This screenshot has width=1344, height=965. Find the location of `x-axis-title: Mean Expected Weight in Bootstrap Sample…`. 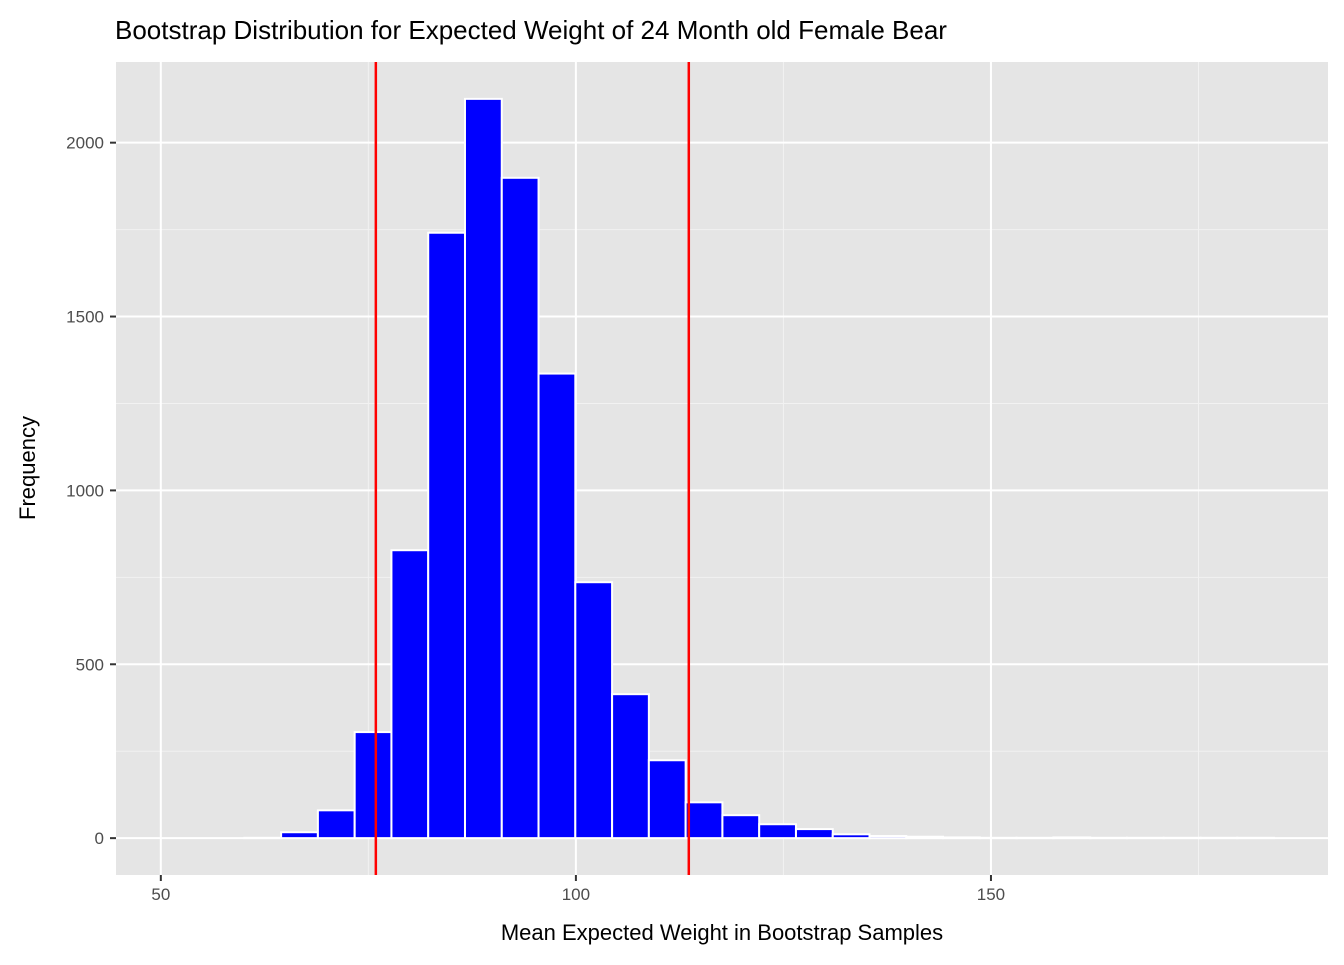

x-axis-title: Mean Expected Weight in Bootstrap Sample… is located at coordinates (722, 932).